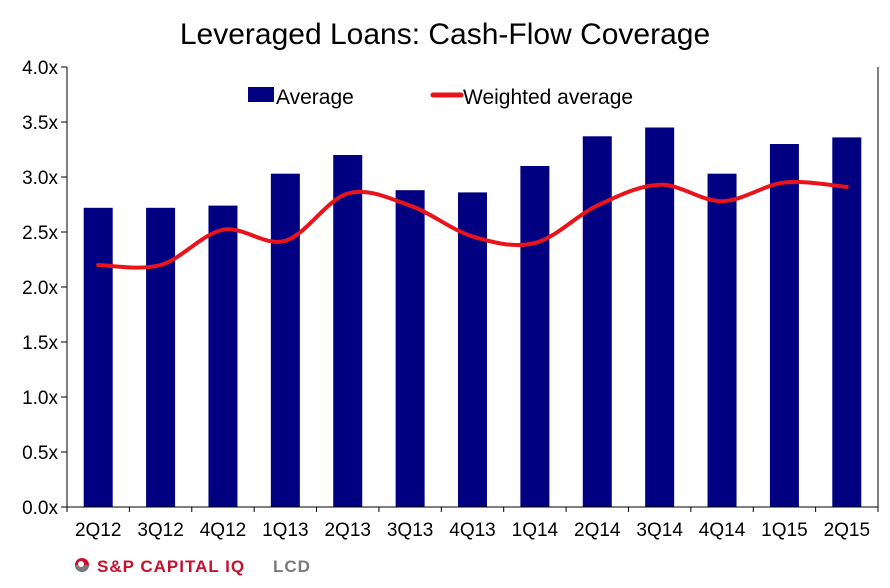  I want to click on y-tick-label: 1.0x, so click(40, 398).